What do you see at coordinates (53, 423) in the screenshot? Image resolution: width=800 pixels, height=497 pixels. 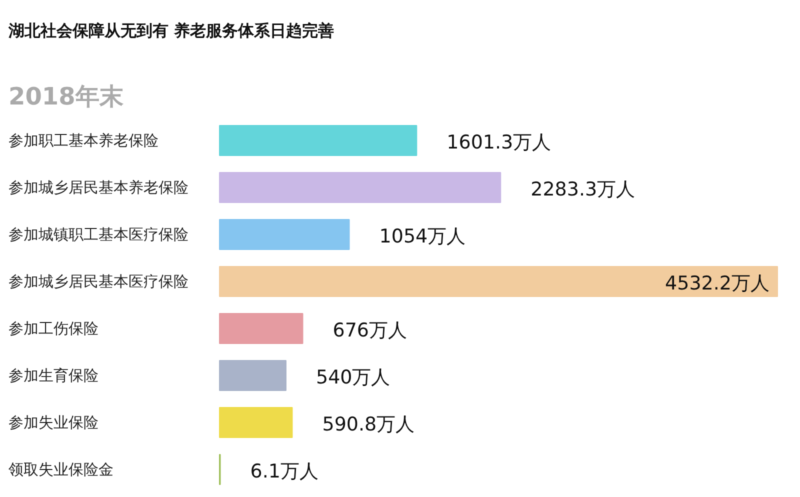 I see `y-tick-label: 参加失业保险` at bounding box center [53, 423].